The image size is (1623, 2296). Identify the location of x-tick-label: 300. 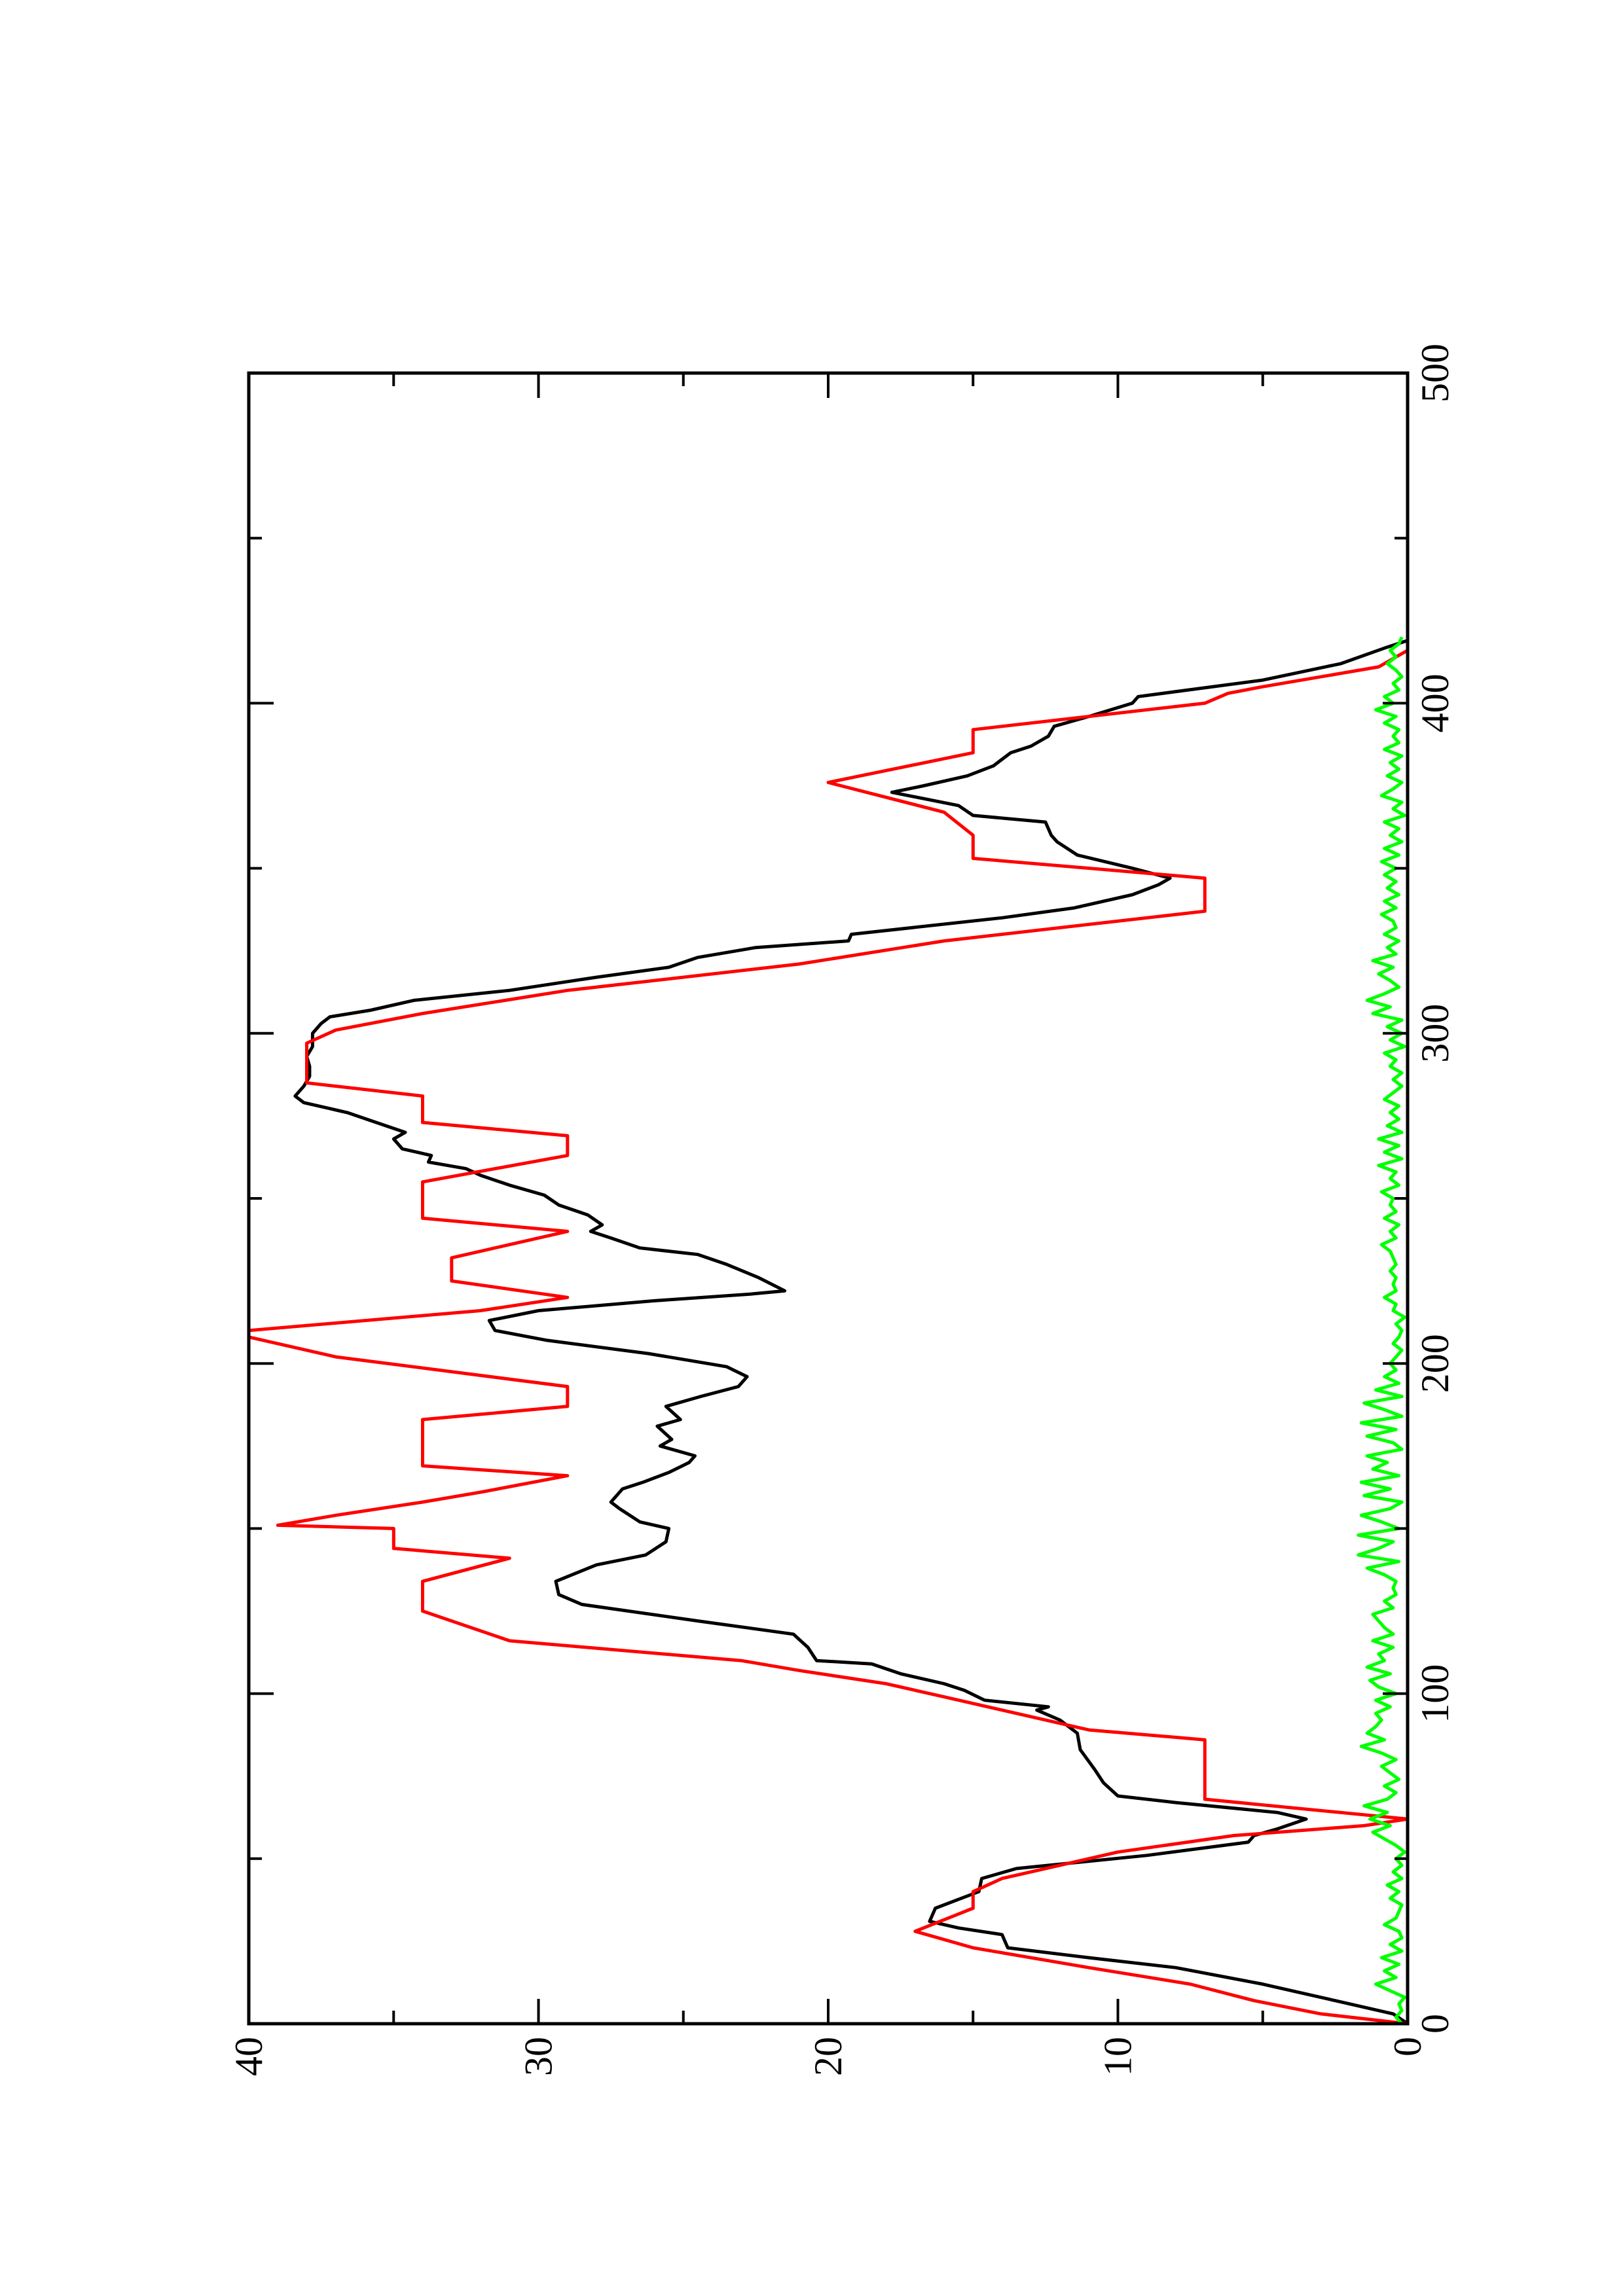
(1435, 1033).